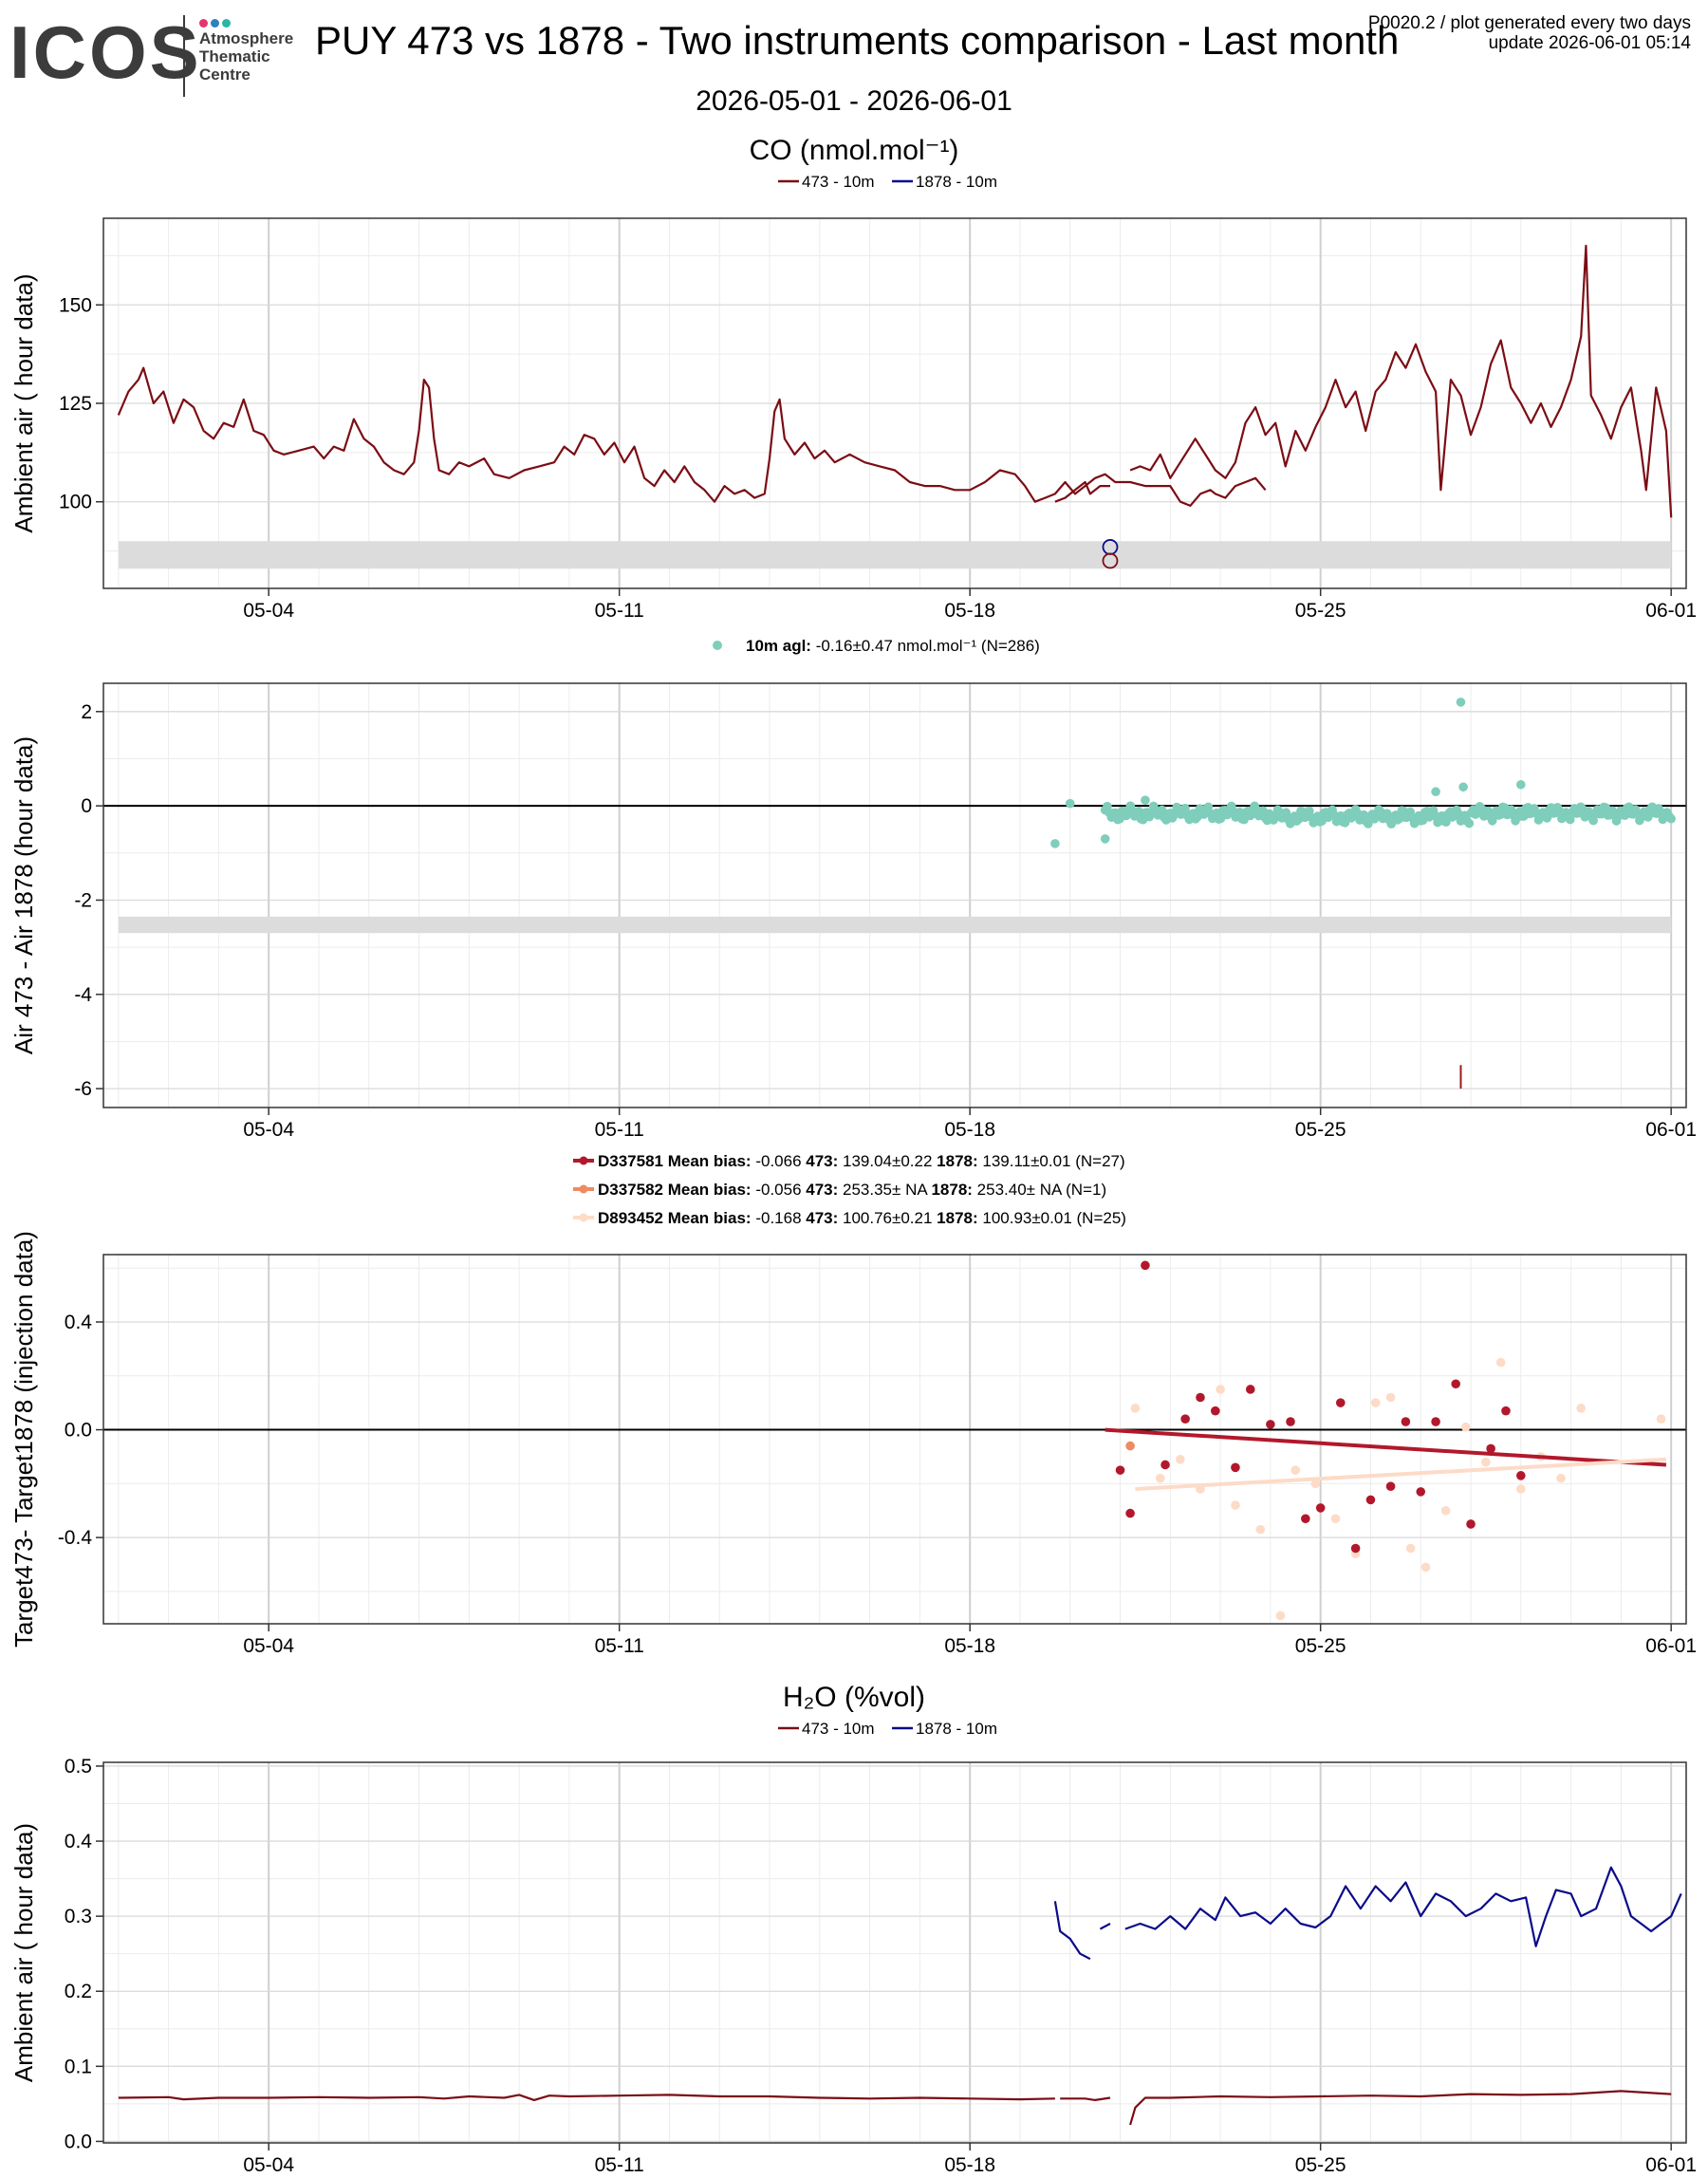  I want to click on y-tick-label: 0.4, so click(79, 1322).